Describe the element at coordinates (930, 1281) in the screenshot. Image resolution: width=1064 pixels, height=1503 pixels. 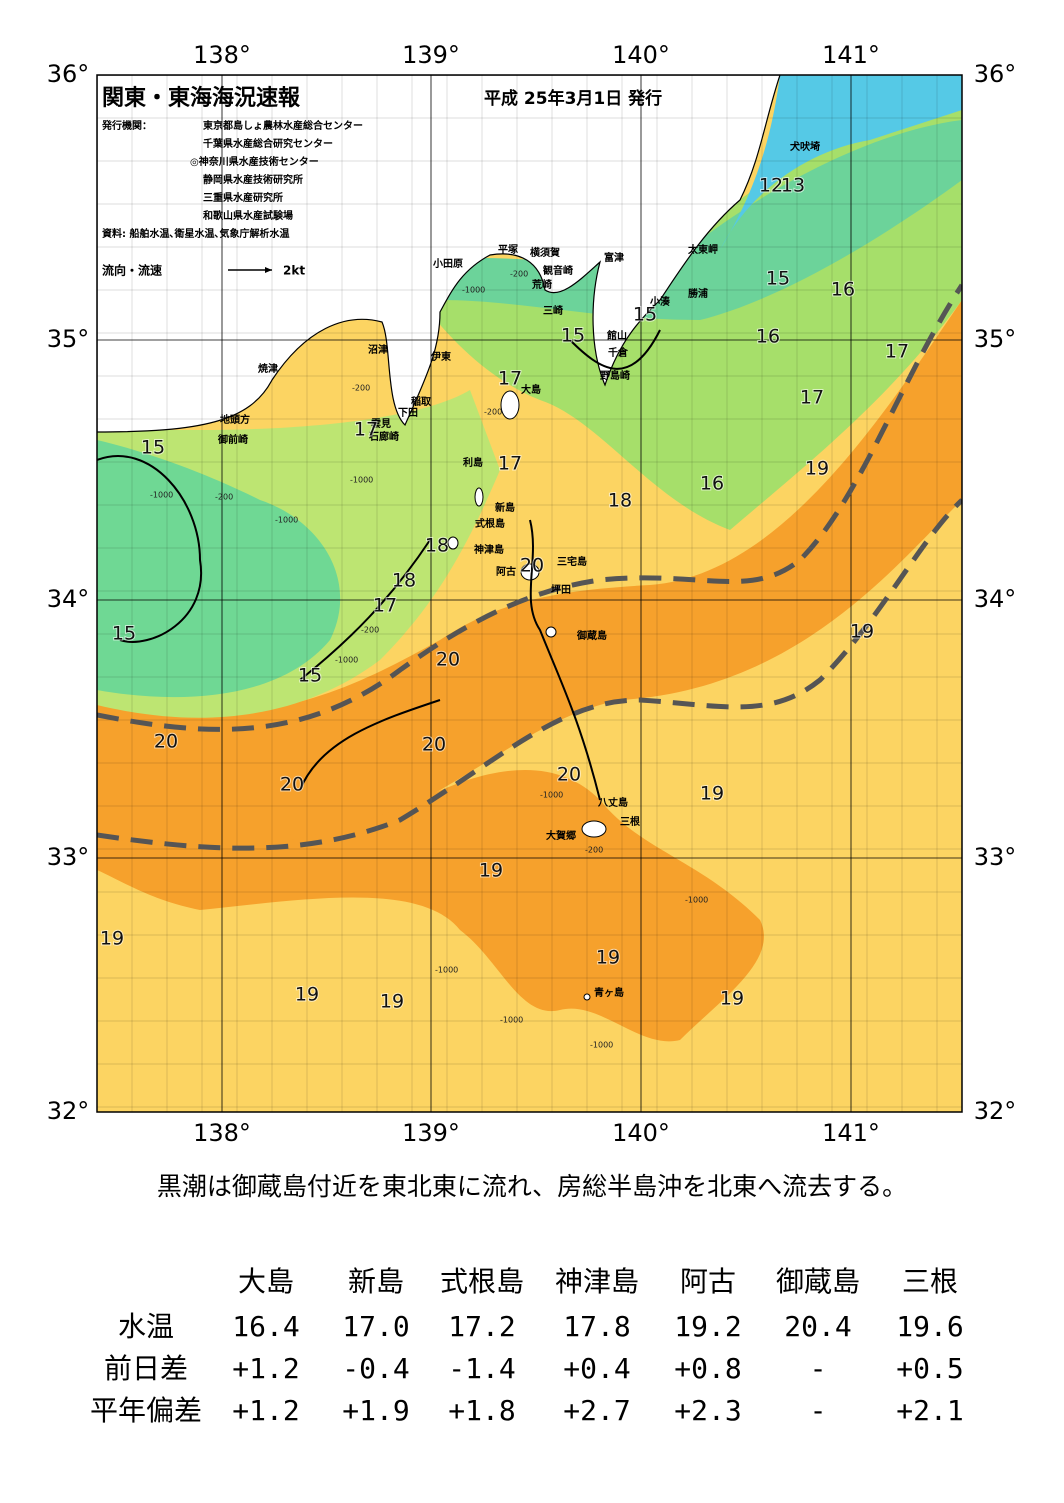
I see `table-header: 三根` at that location.